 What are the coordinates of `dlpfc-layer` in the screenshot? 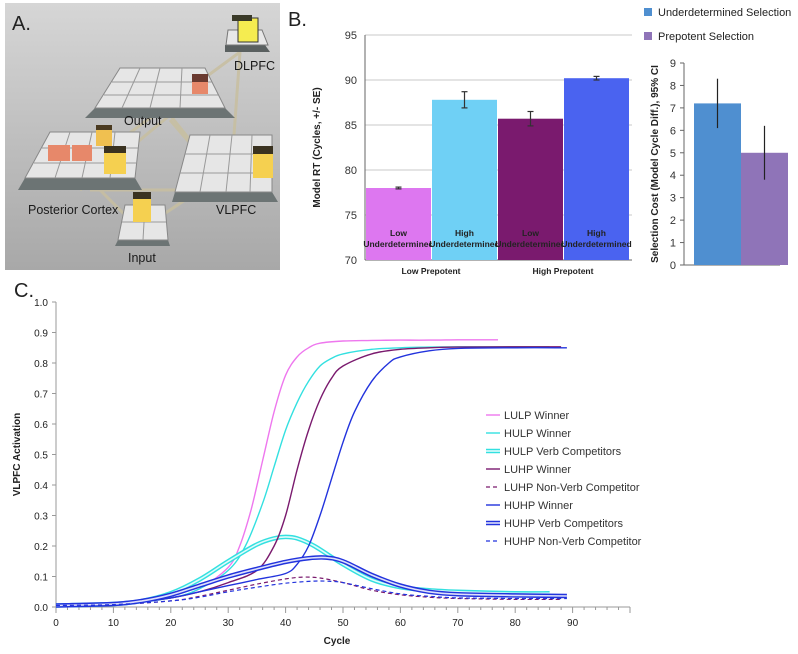 It's located at (247, 33).